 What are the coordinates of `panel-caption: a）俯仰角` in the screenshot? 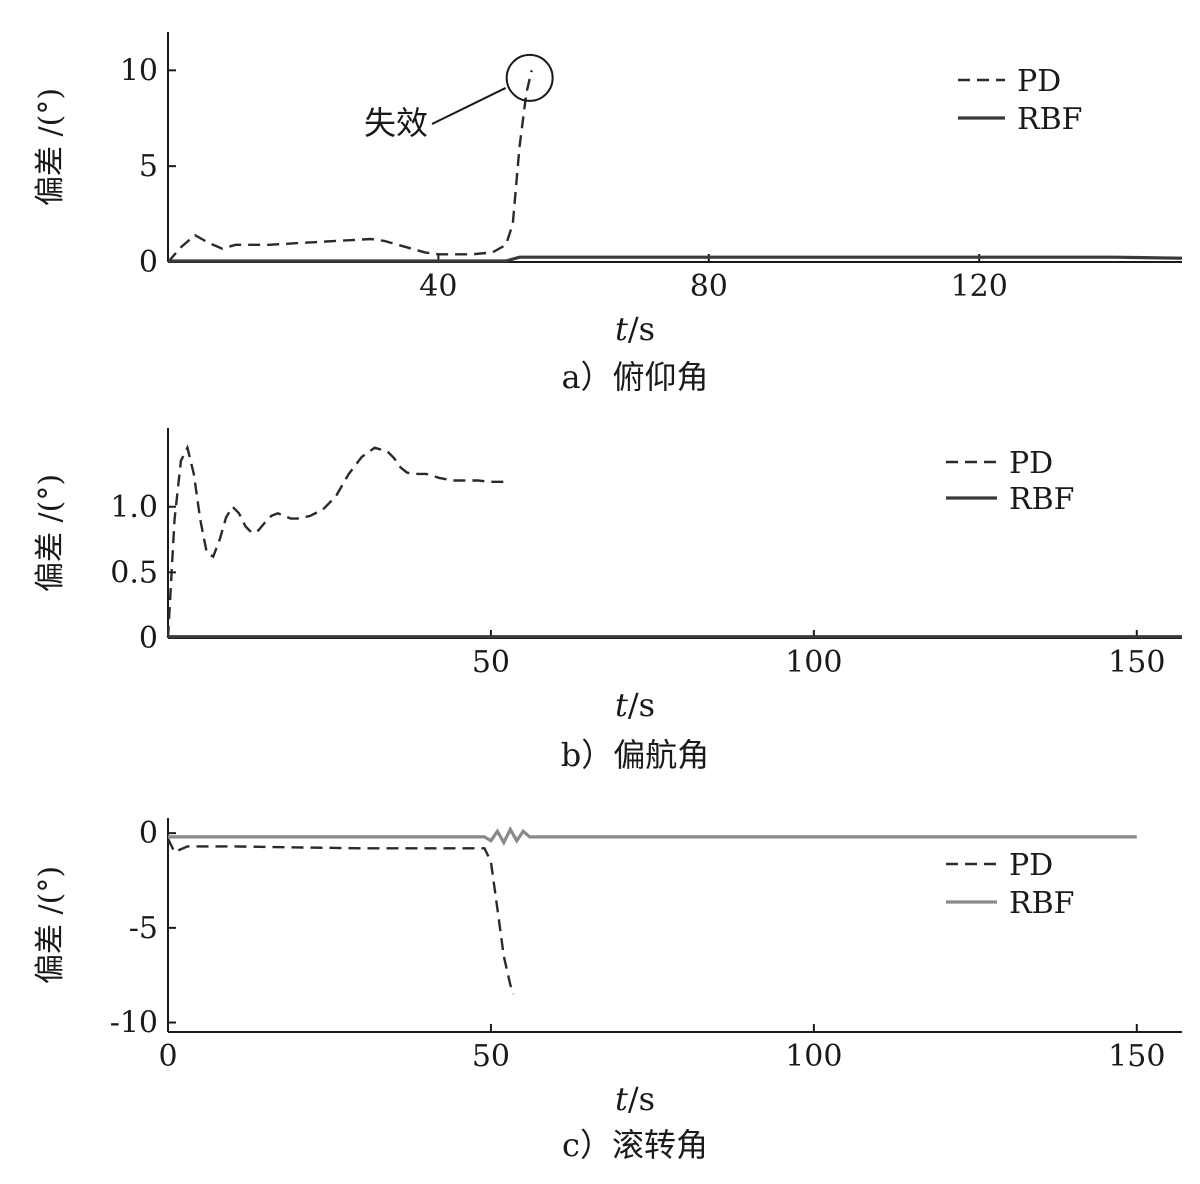 It's located at (634, 377).